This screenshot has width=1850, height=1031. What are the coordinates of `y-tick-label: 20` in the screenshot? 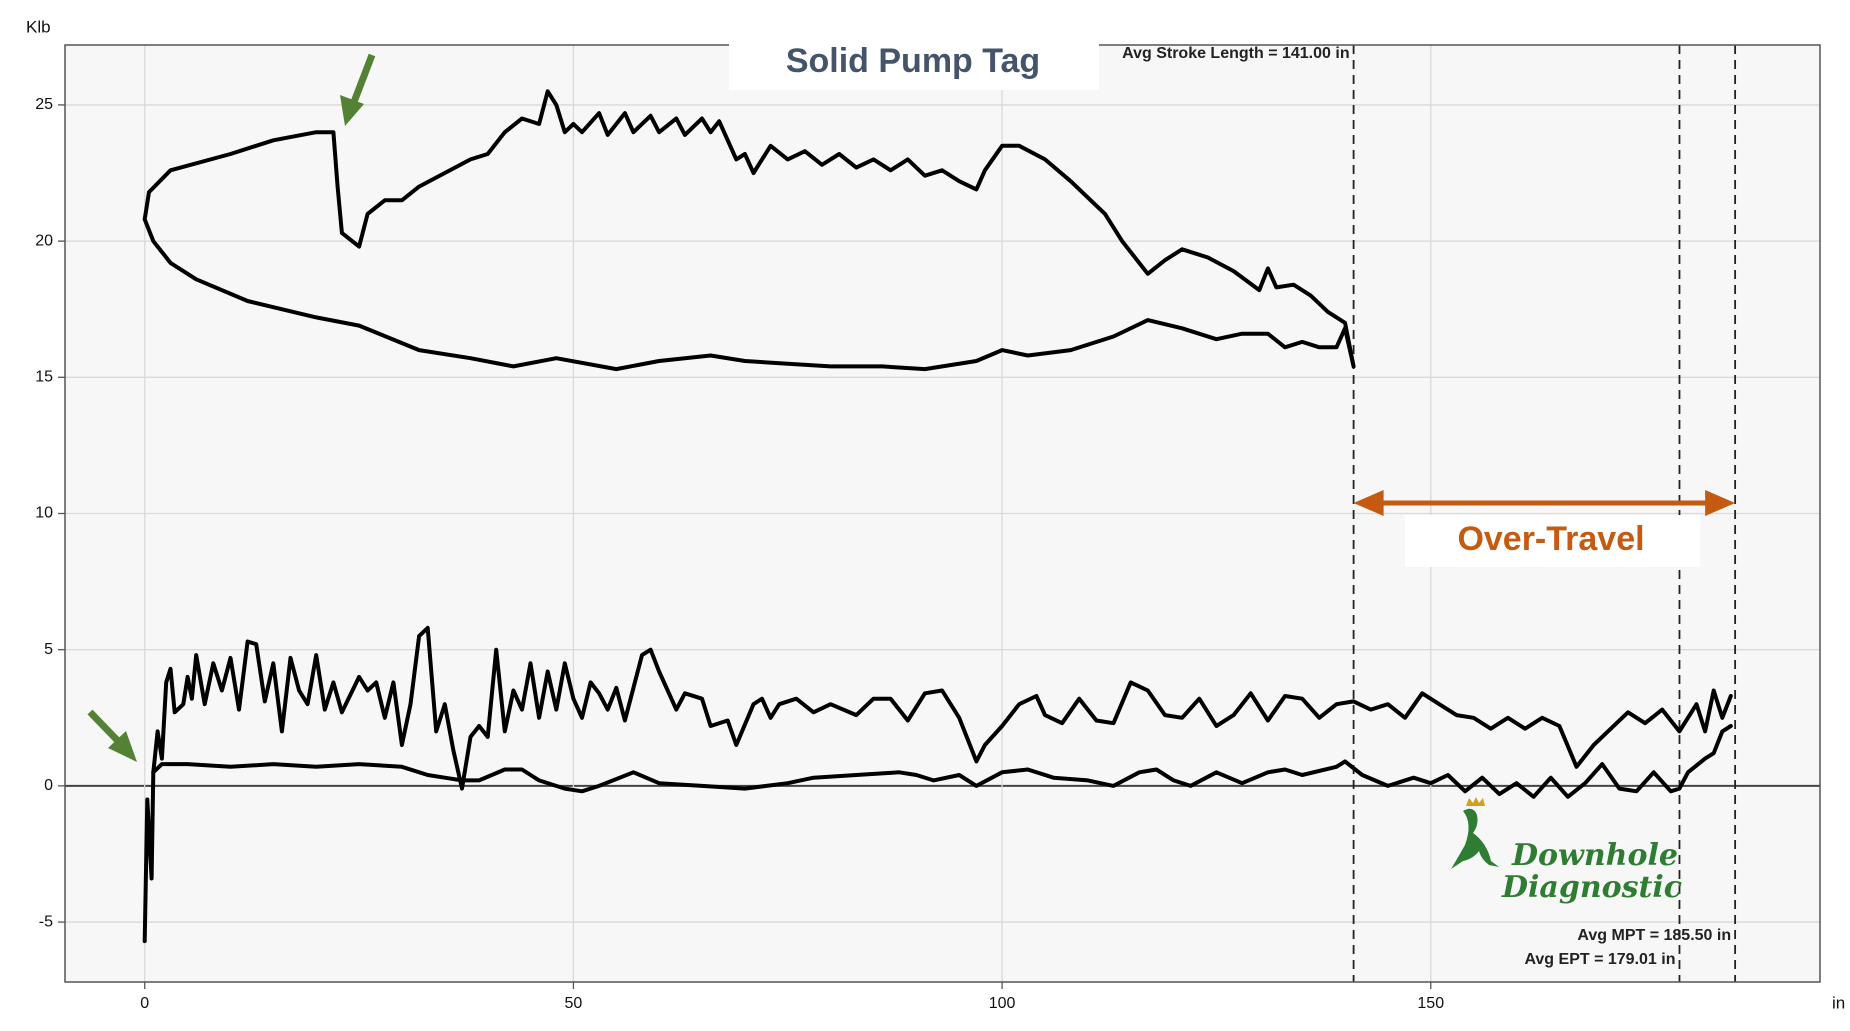 It's located at (44, 240).